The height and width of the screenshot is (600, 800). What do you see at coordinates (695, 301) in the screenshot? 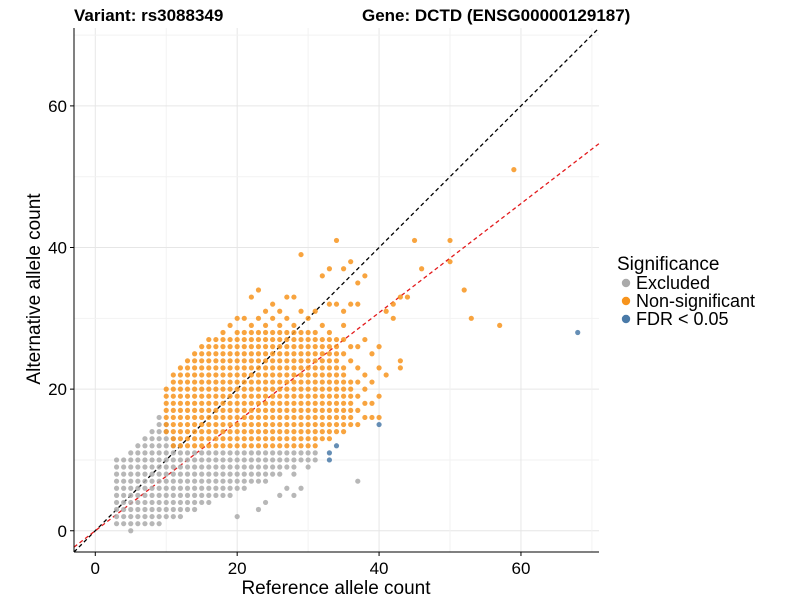
I see `legend-label-non-significant: Non-significant` at bounding box center [695, 301].